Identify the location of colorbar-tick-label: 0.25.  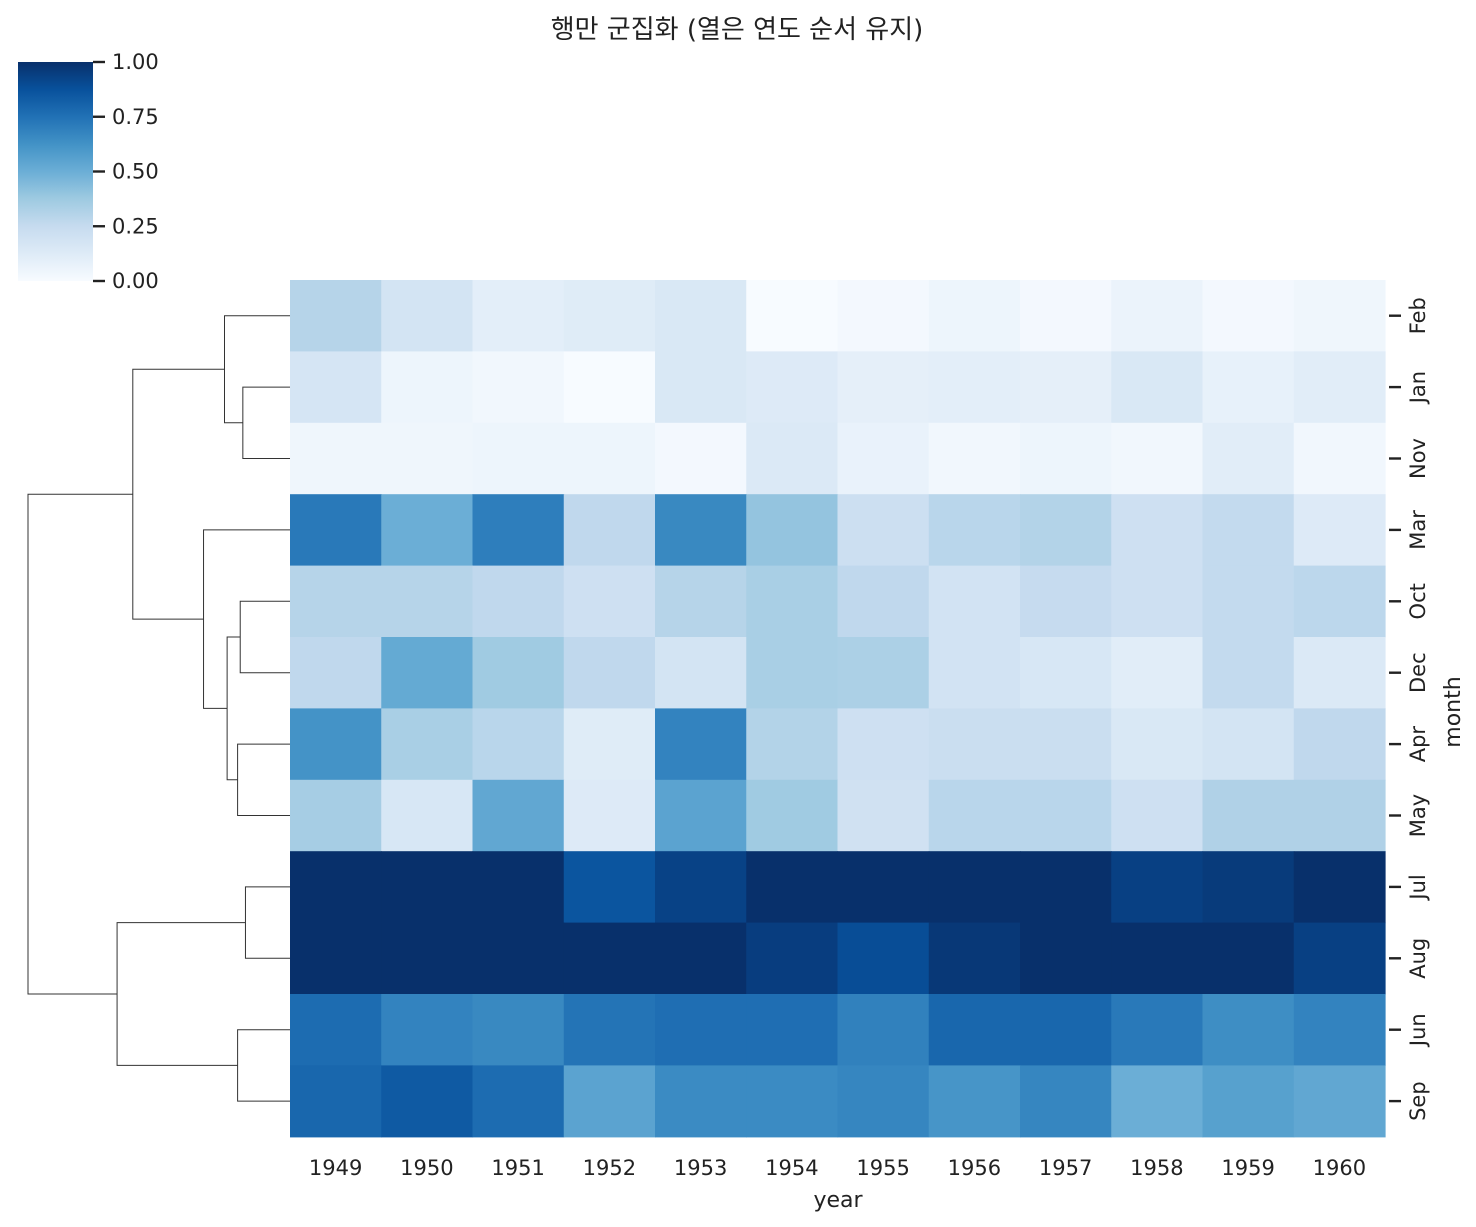
(135, 226).